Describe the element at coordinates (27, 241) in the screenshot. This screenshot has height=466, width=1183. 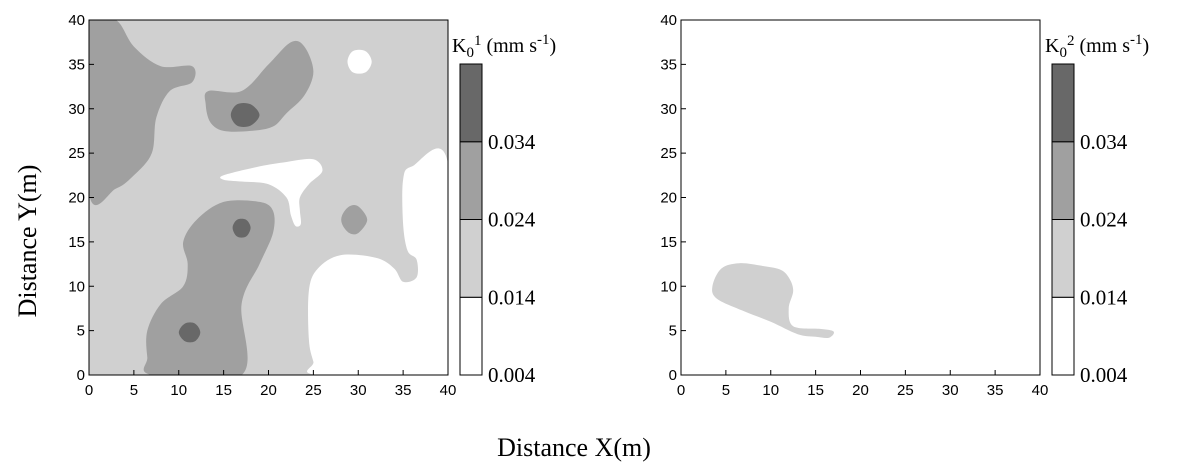
I see `y-axis-title: Distance Y(m)` at that location.